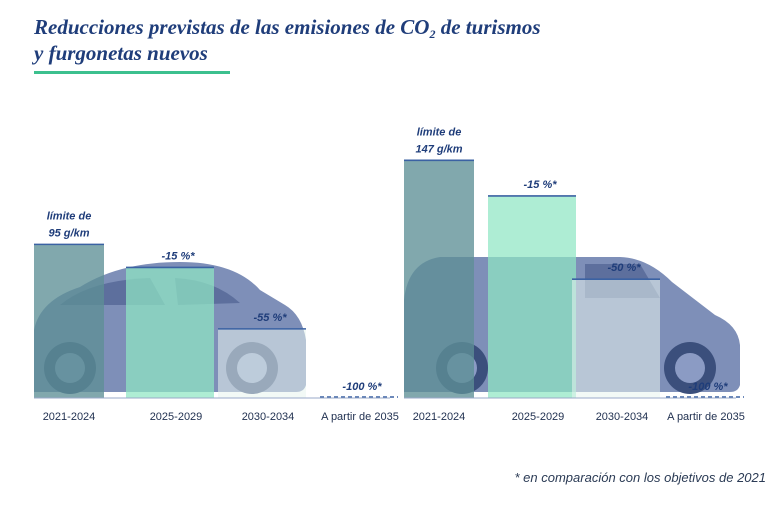  I want to click on title-underline, so click(132, 72).